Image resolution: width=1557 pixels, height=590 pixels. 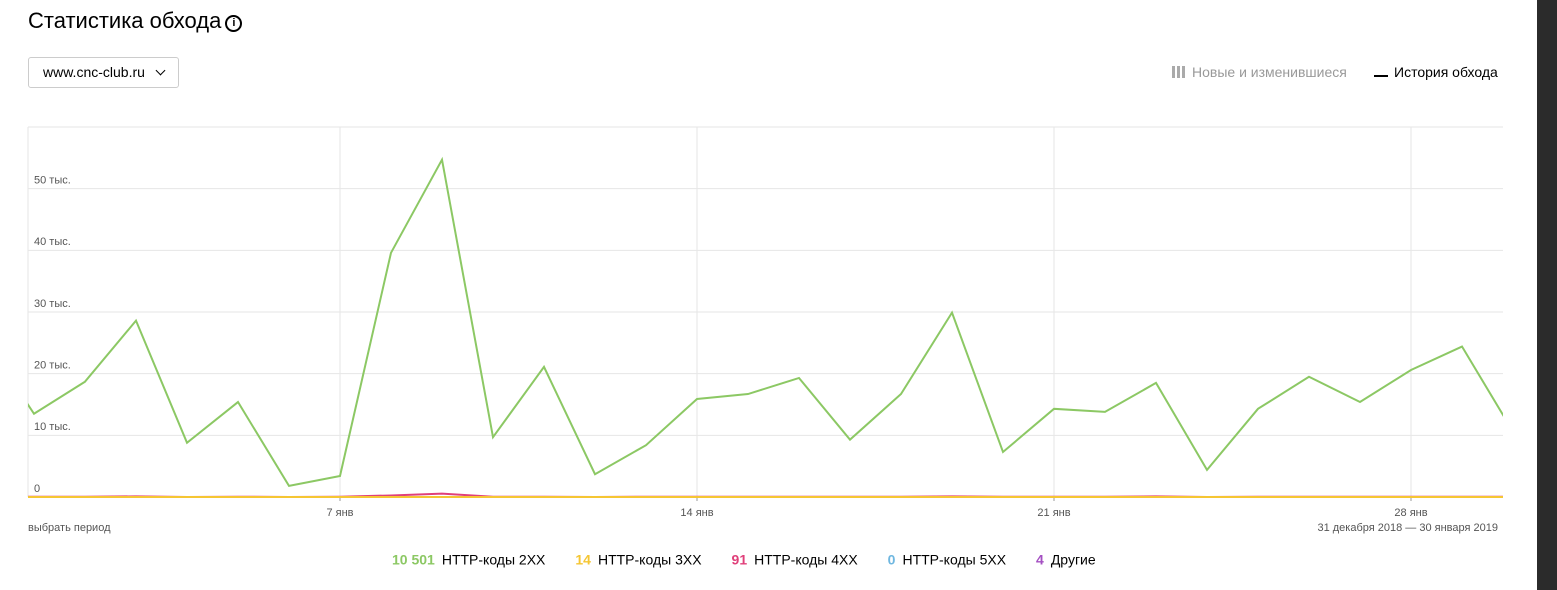 What do you see at coordinates (650, 560) in the screenshot?
I see `legend-label: HTTP-коды 3XX` at bounding box center [650, 560].